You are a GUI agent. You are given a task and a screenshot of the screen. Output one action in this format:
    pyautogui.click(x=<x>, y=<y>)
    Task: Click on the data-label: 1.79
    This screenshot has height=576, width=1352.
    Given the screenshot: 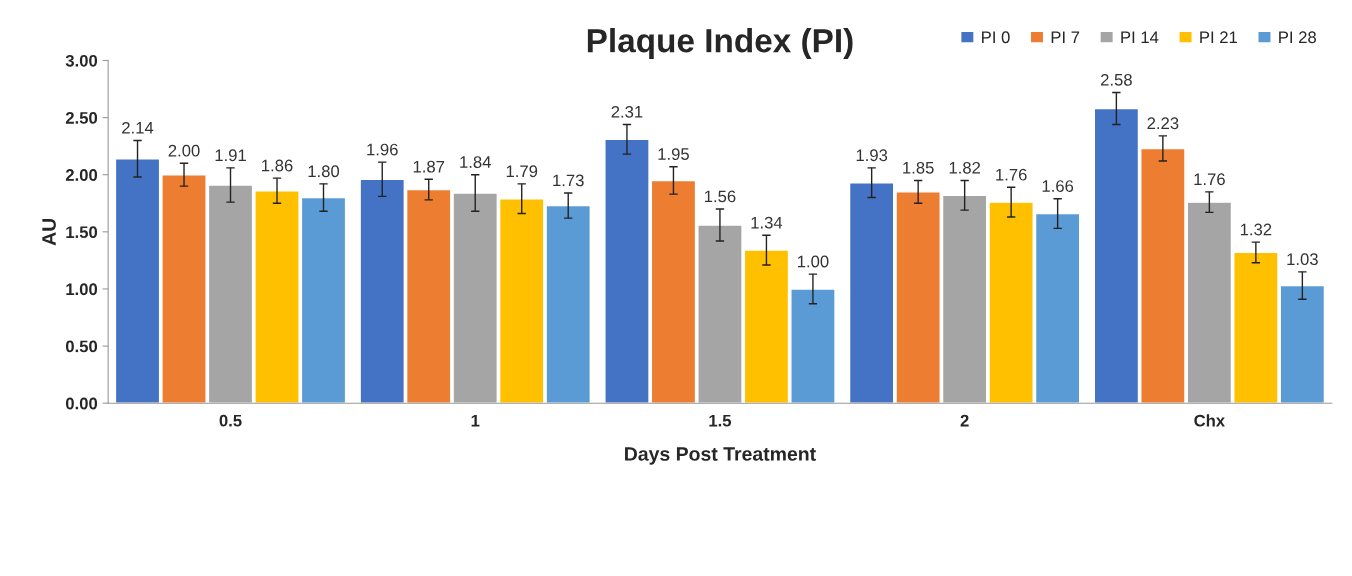 What is the action you would take?
    pyautogui.click(x=522, y=171)
    